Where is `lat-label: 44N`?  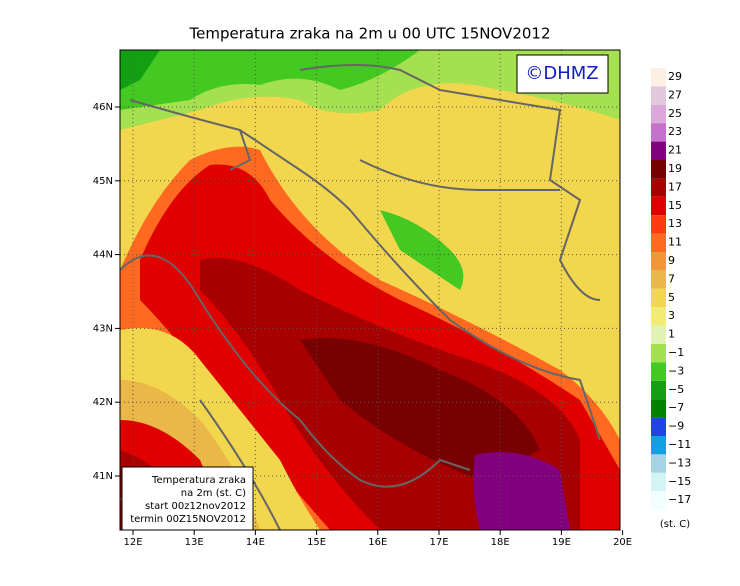 lat-label: 44N is located at coordinates (103, 255).